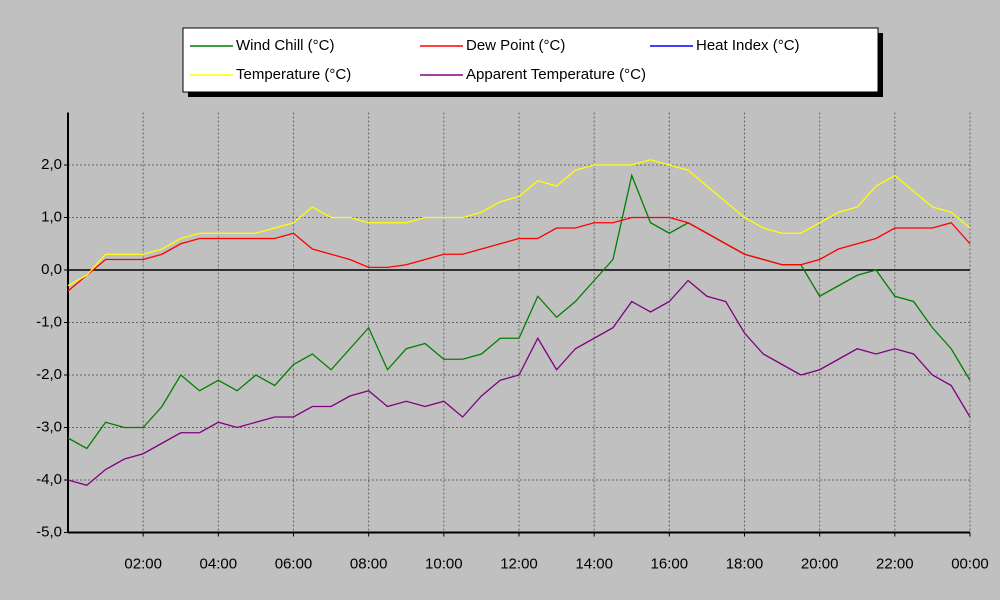 The image size is (1000, 600). I want to click on legend-label: Wind Chill (°C), so click(285, 45).